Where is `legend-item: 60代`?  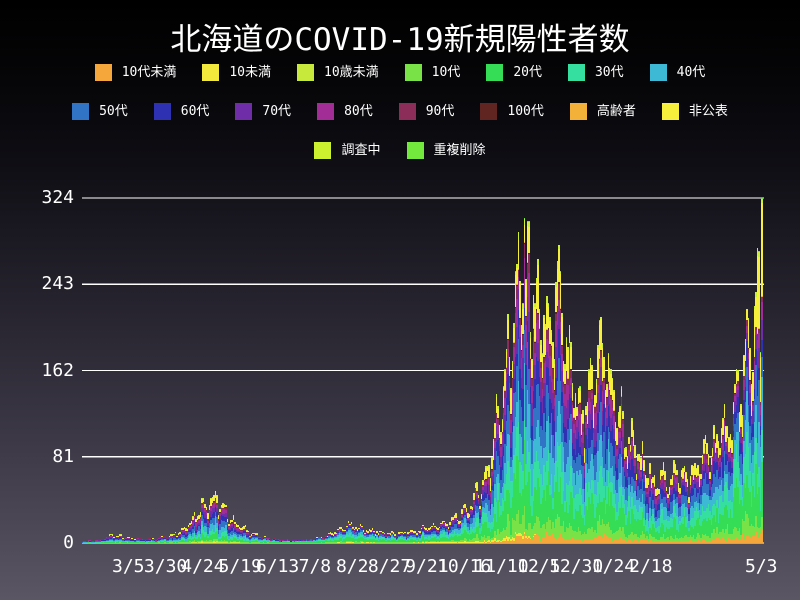
legend-item: 60代 is located at coordinates (181, 111).